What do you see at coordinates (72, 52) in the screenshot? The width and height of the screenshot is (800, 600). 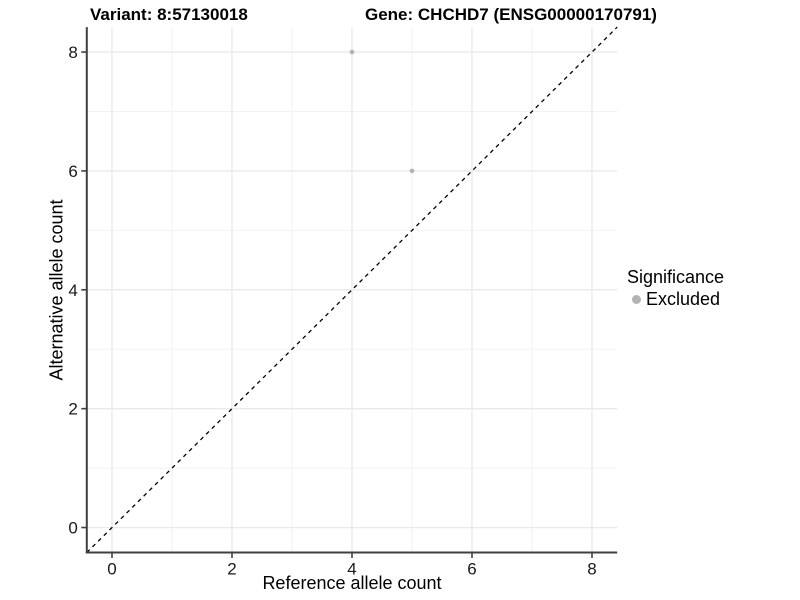 I see `y-tick-label: 8` at bounding box center [72, 52].